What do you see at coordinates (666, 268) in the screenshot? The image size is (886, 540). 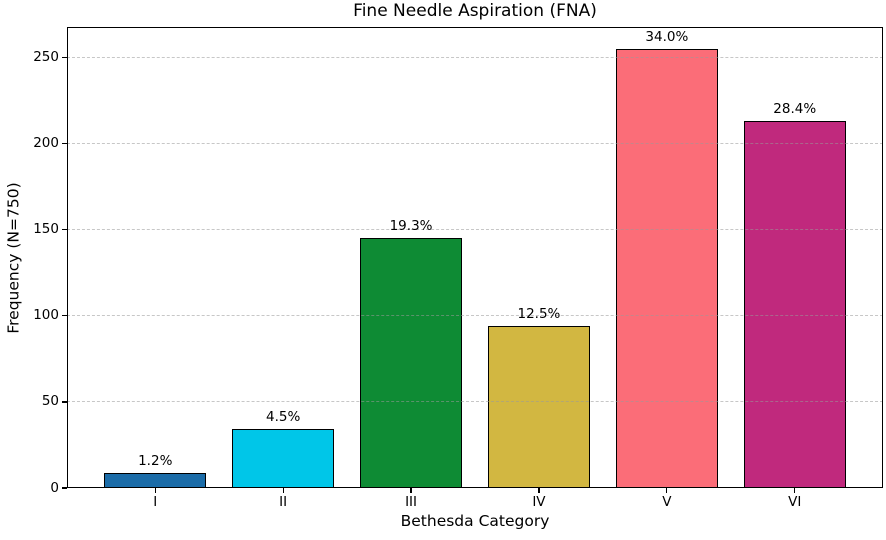 I see `bar-V` at bounding box center [666, 268].